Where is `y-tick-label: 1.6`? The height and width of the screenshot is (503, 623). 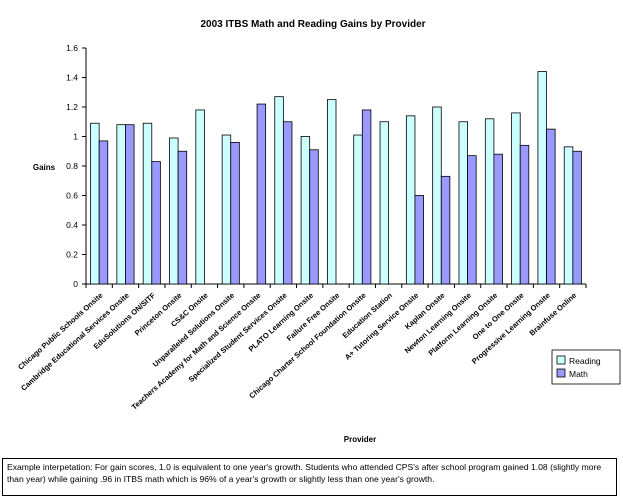
y-tick-label: 1.6 is located at coordinates (72, 48).